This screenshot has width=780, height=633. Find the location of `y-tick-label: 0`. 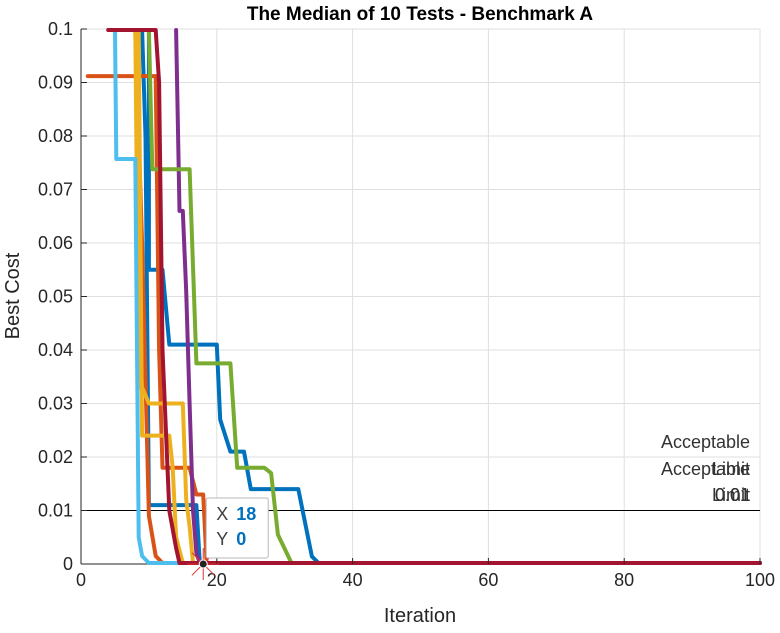

y-tick-label: 0 is located at coordinates (68, 564).